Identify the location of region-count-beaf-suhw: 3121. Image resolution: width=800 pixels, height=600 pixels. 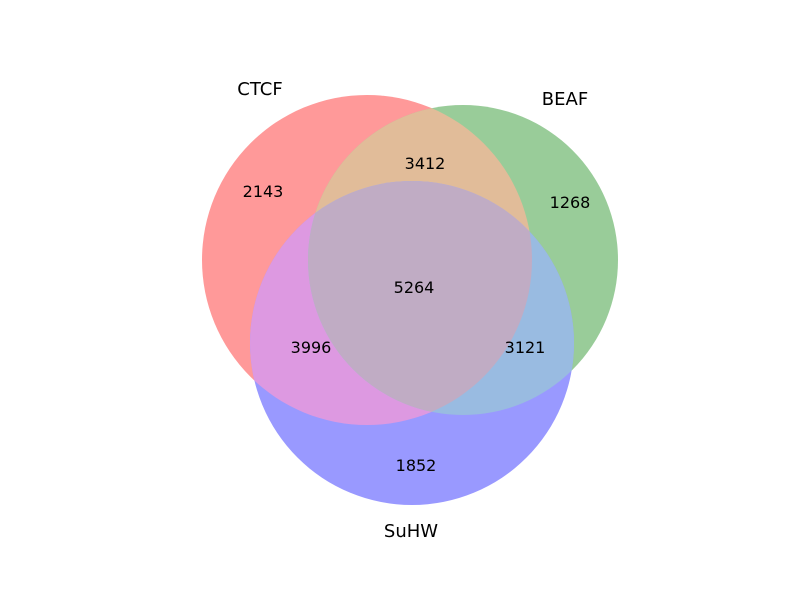
(525, 347).